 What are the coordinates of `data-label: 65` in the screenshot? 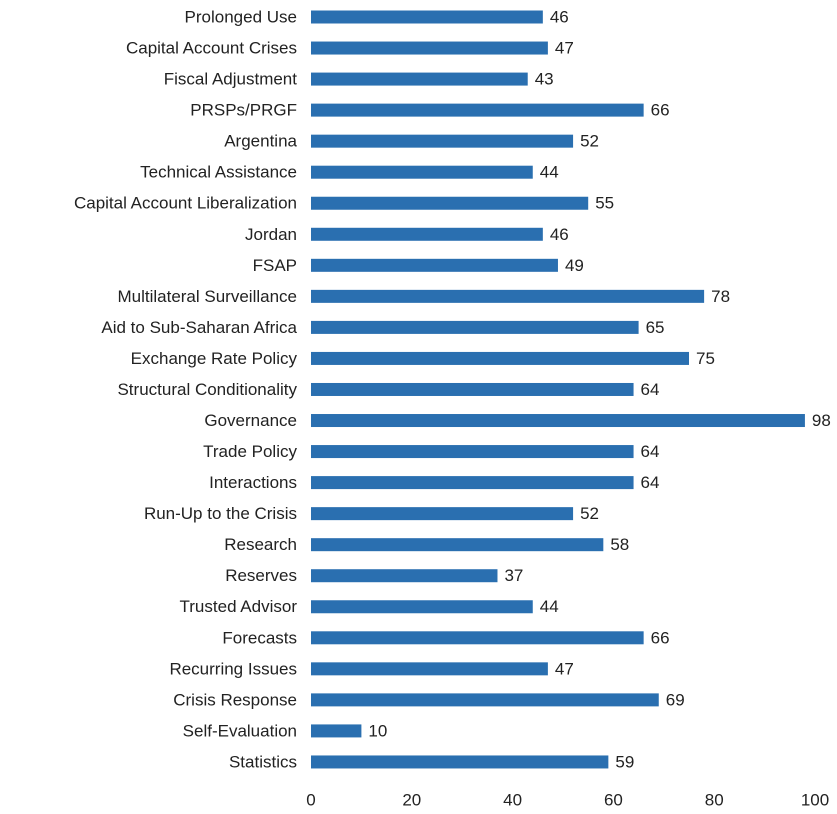 It's located at (655, 327).